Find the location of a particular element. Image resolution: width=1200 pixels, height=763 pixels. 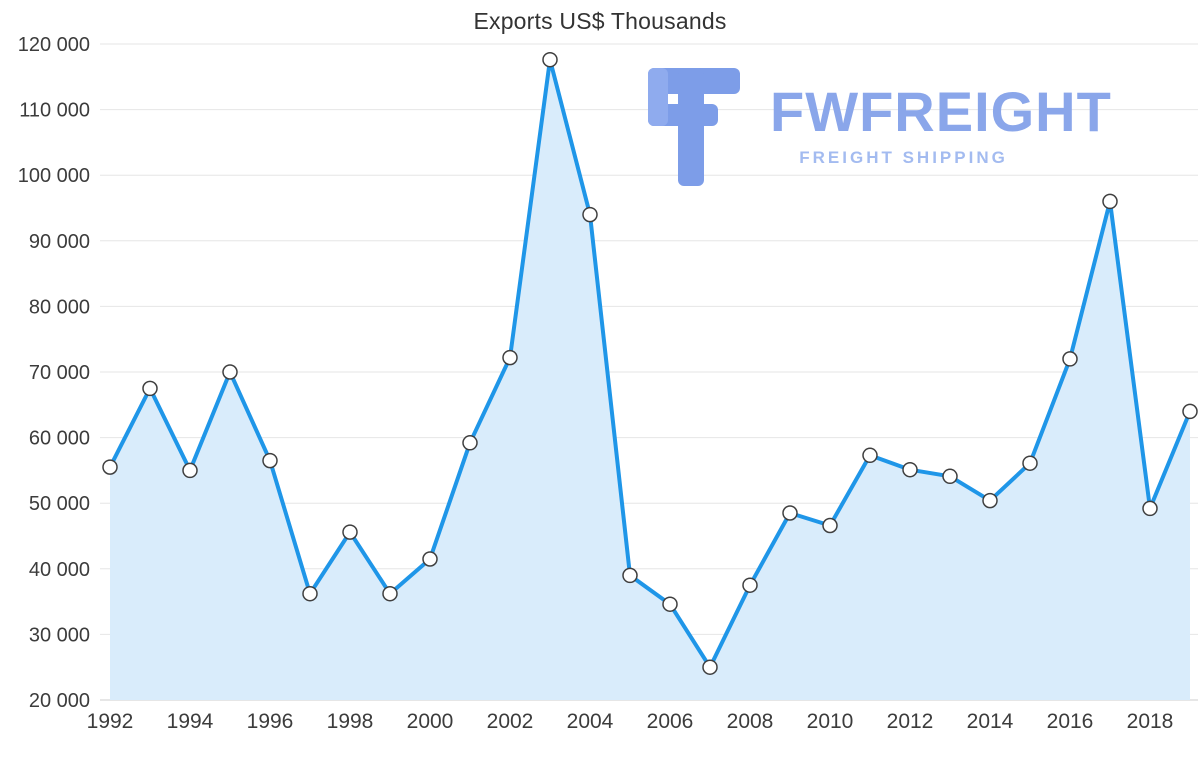

data-point-marker-2008 is located at coordinates (750, 585).